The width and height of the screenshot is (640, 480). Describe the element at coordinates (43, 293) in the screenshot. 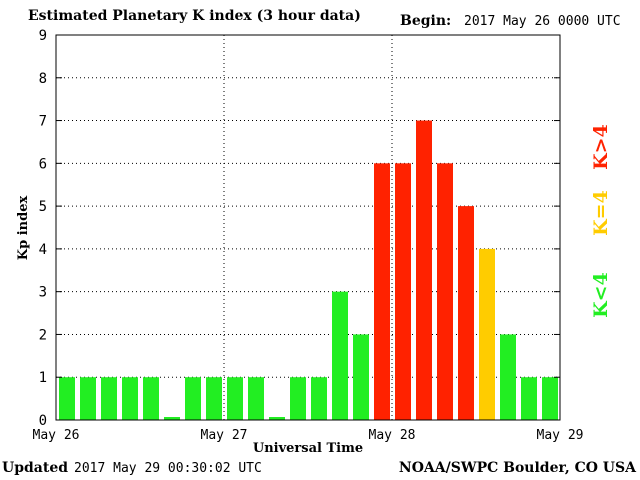

I see `y-tick-label: 3` at that location.